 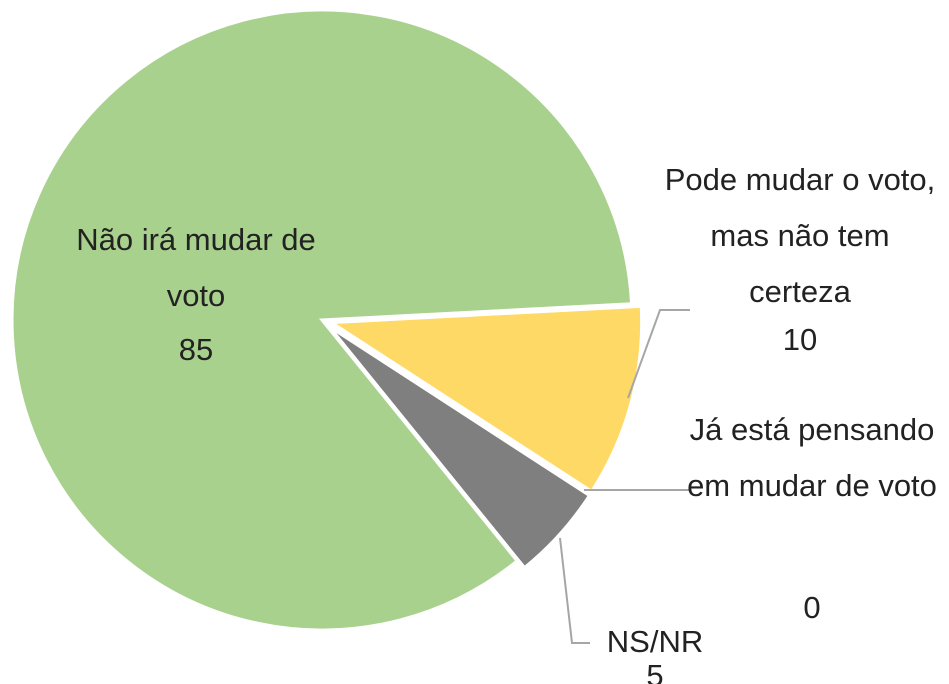 What do you see at coordinates (196, 349) in the screenshot?
I see `value-label: 85` at bounding box center [196, 349].